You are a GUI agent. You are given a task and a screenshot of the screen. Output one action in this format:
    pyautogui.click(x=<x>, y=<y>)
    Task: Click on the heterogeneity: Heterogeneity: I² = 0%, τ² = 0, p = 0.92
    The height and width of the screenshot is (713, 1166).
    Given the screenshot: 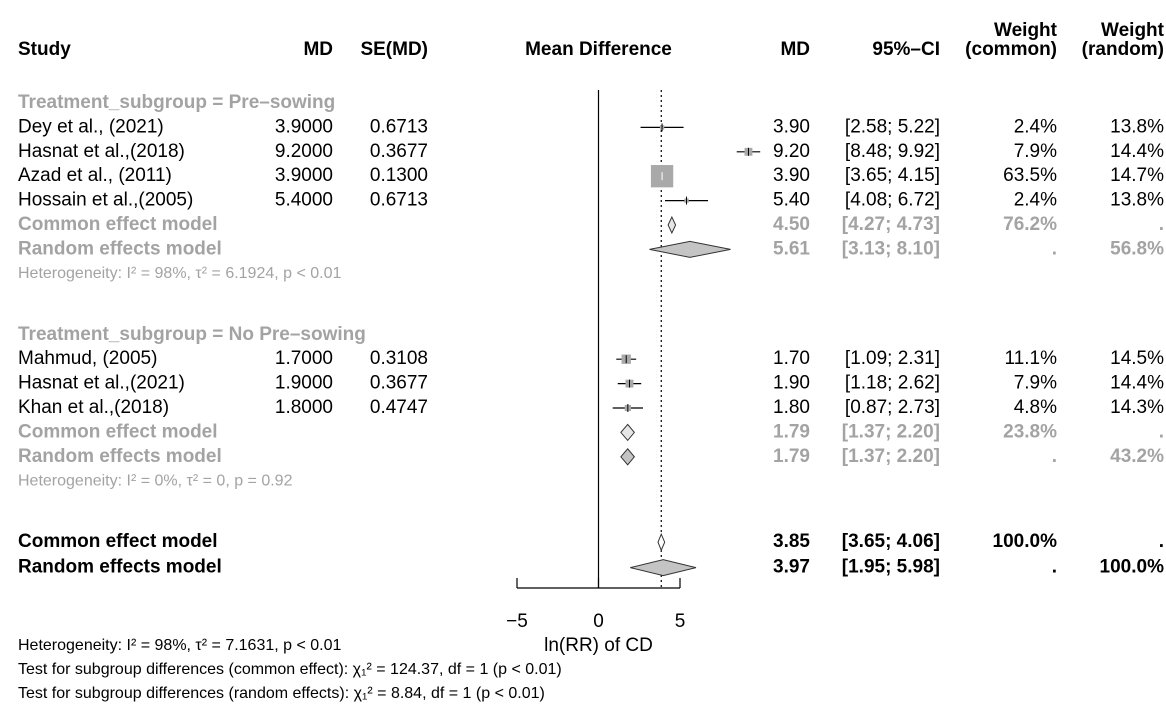 What is the action you would take?
    pyautogui.click(x=155, y=480)
    